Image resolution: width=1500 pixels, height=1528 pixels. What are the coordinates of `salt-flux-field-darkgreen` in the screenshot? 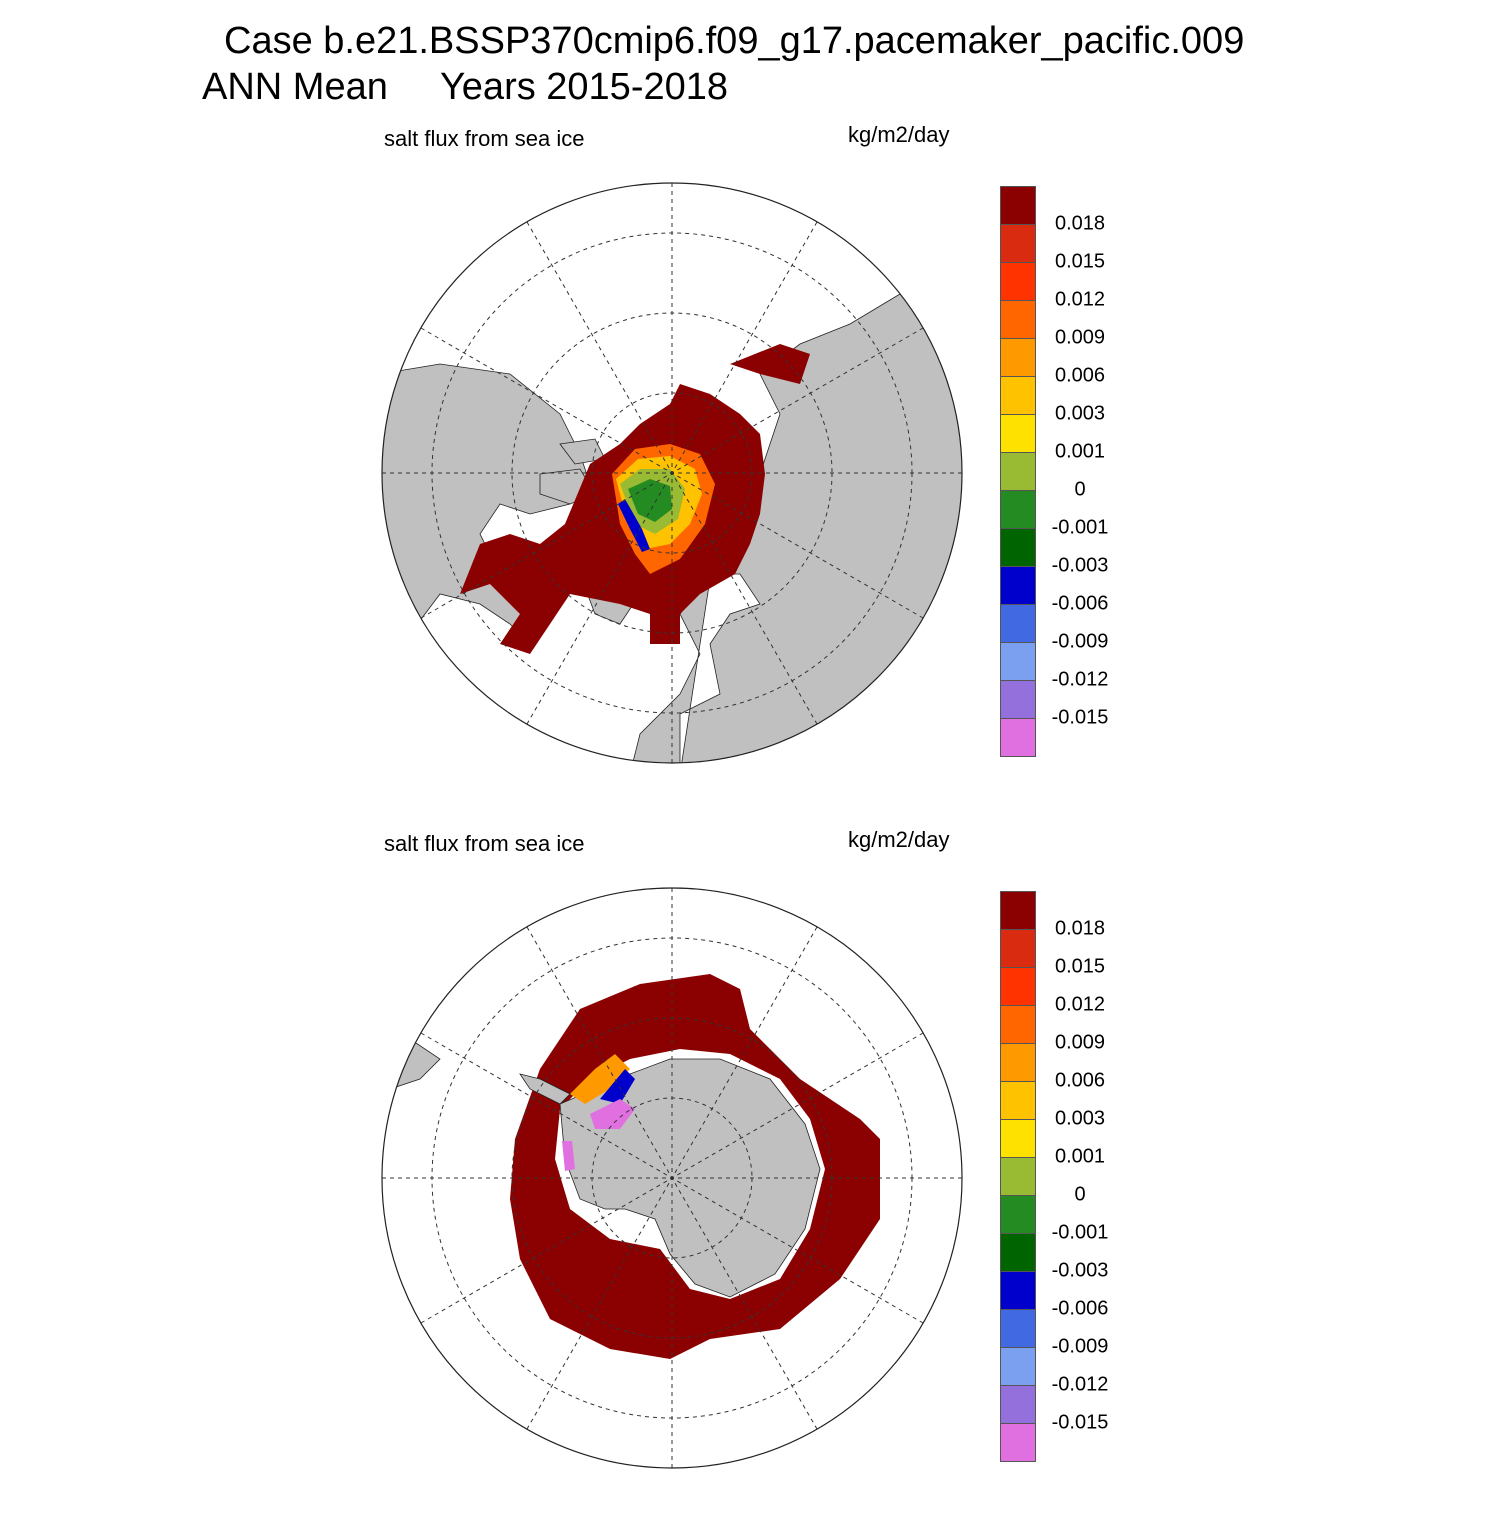 It's located at (650, 500).